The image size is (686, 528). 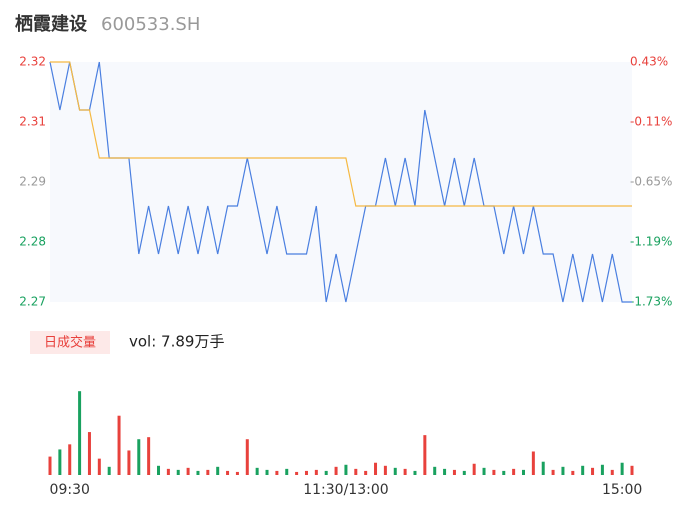 I want to click on volume-total: vol: 7.89万手, so click(x=176, y=342).